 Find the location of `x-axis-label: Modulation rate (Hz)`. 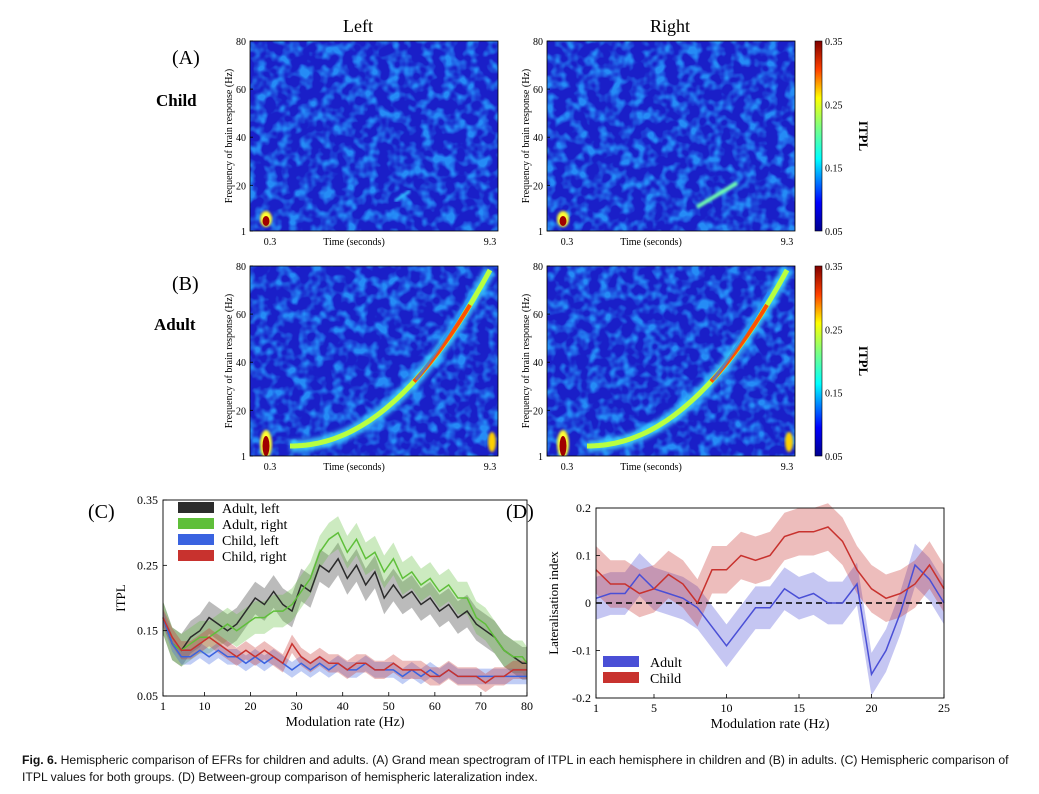

x-axis-label: Modulation rate (Hz) is located at coordinates (770, 724).